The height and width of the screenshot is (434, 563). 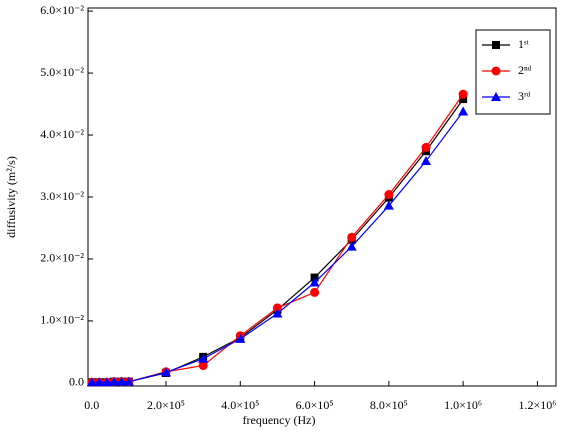 I want to click on y-axis-label: diffusivity (m²/s), so click(x=11, y=197).